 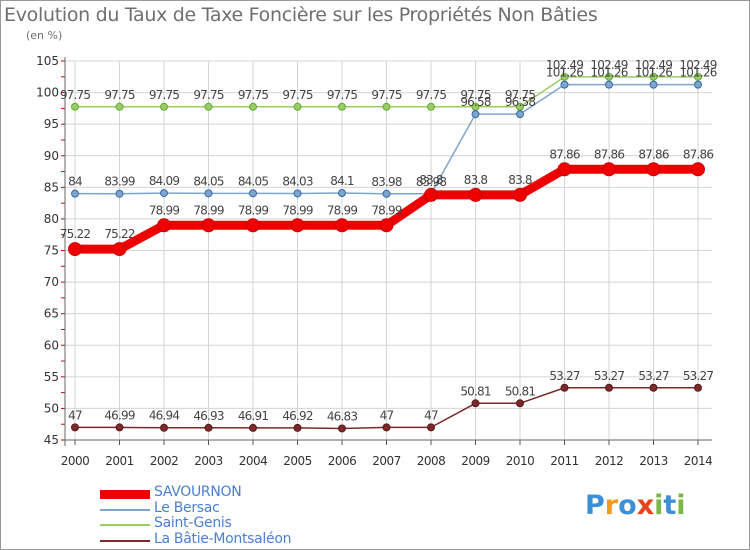 I want to click on y-tick-label: 45, so click(x=51, y=440).